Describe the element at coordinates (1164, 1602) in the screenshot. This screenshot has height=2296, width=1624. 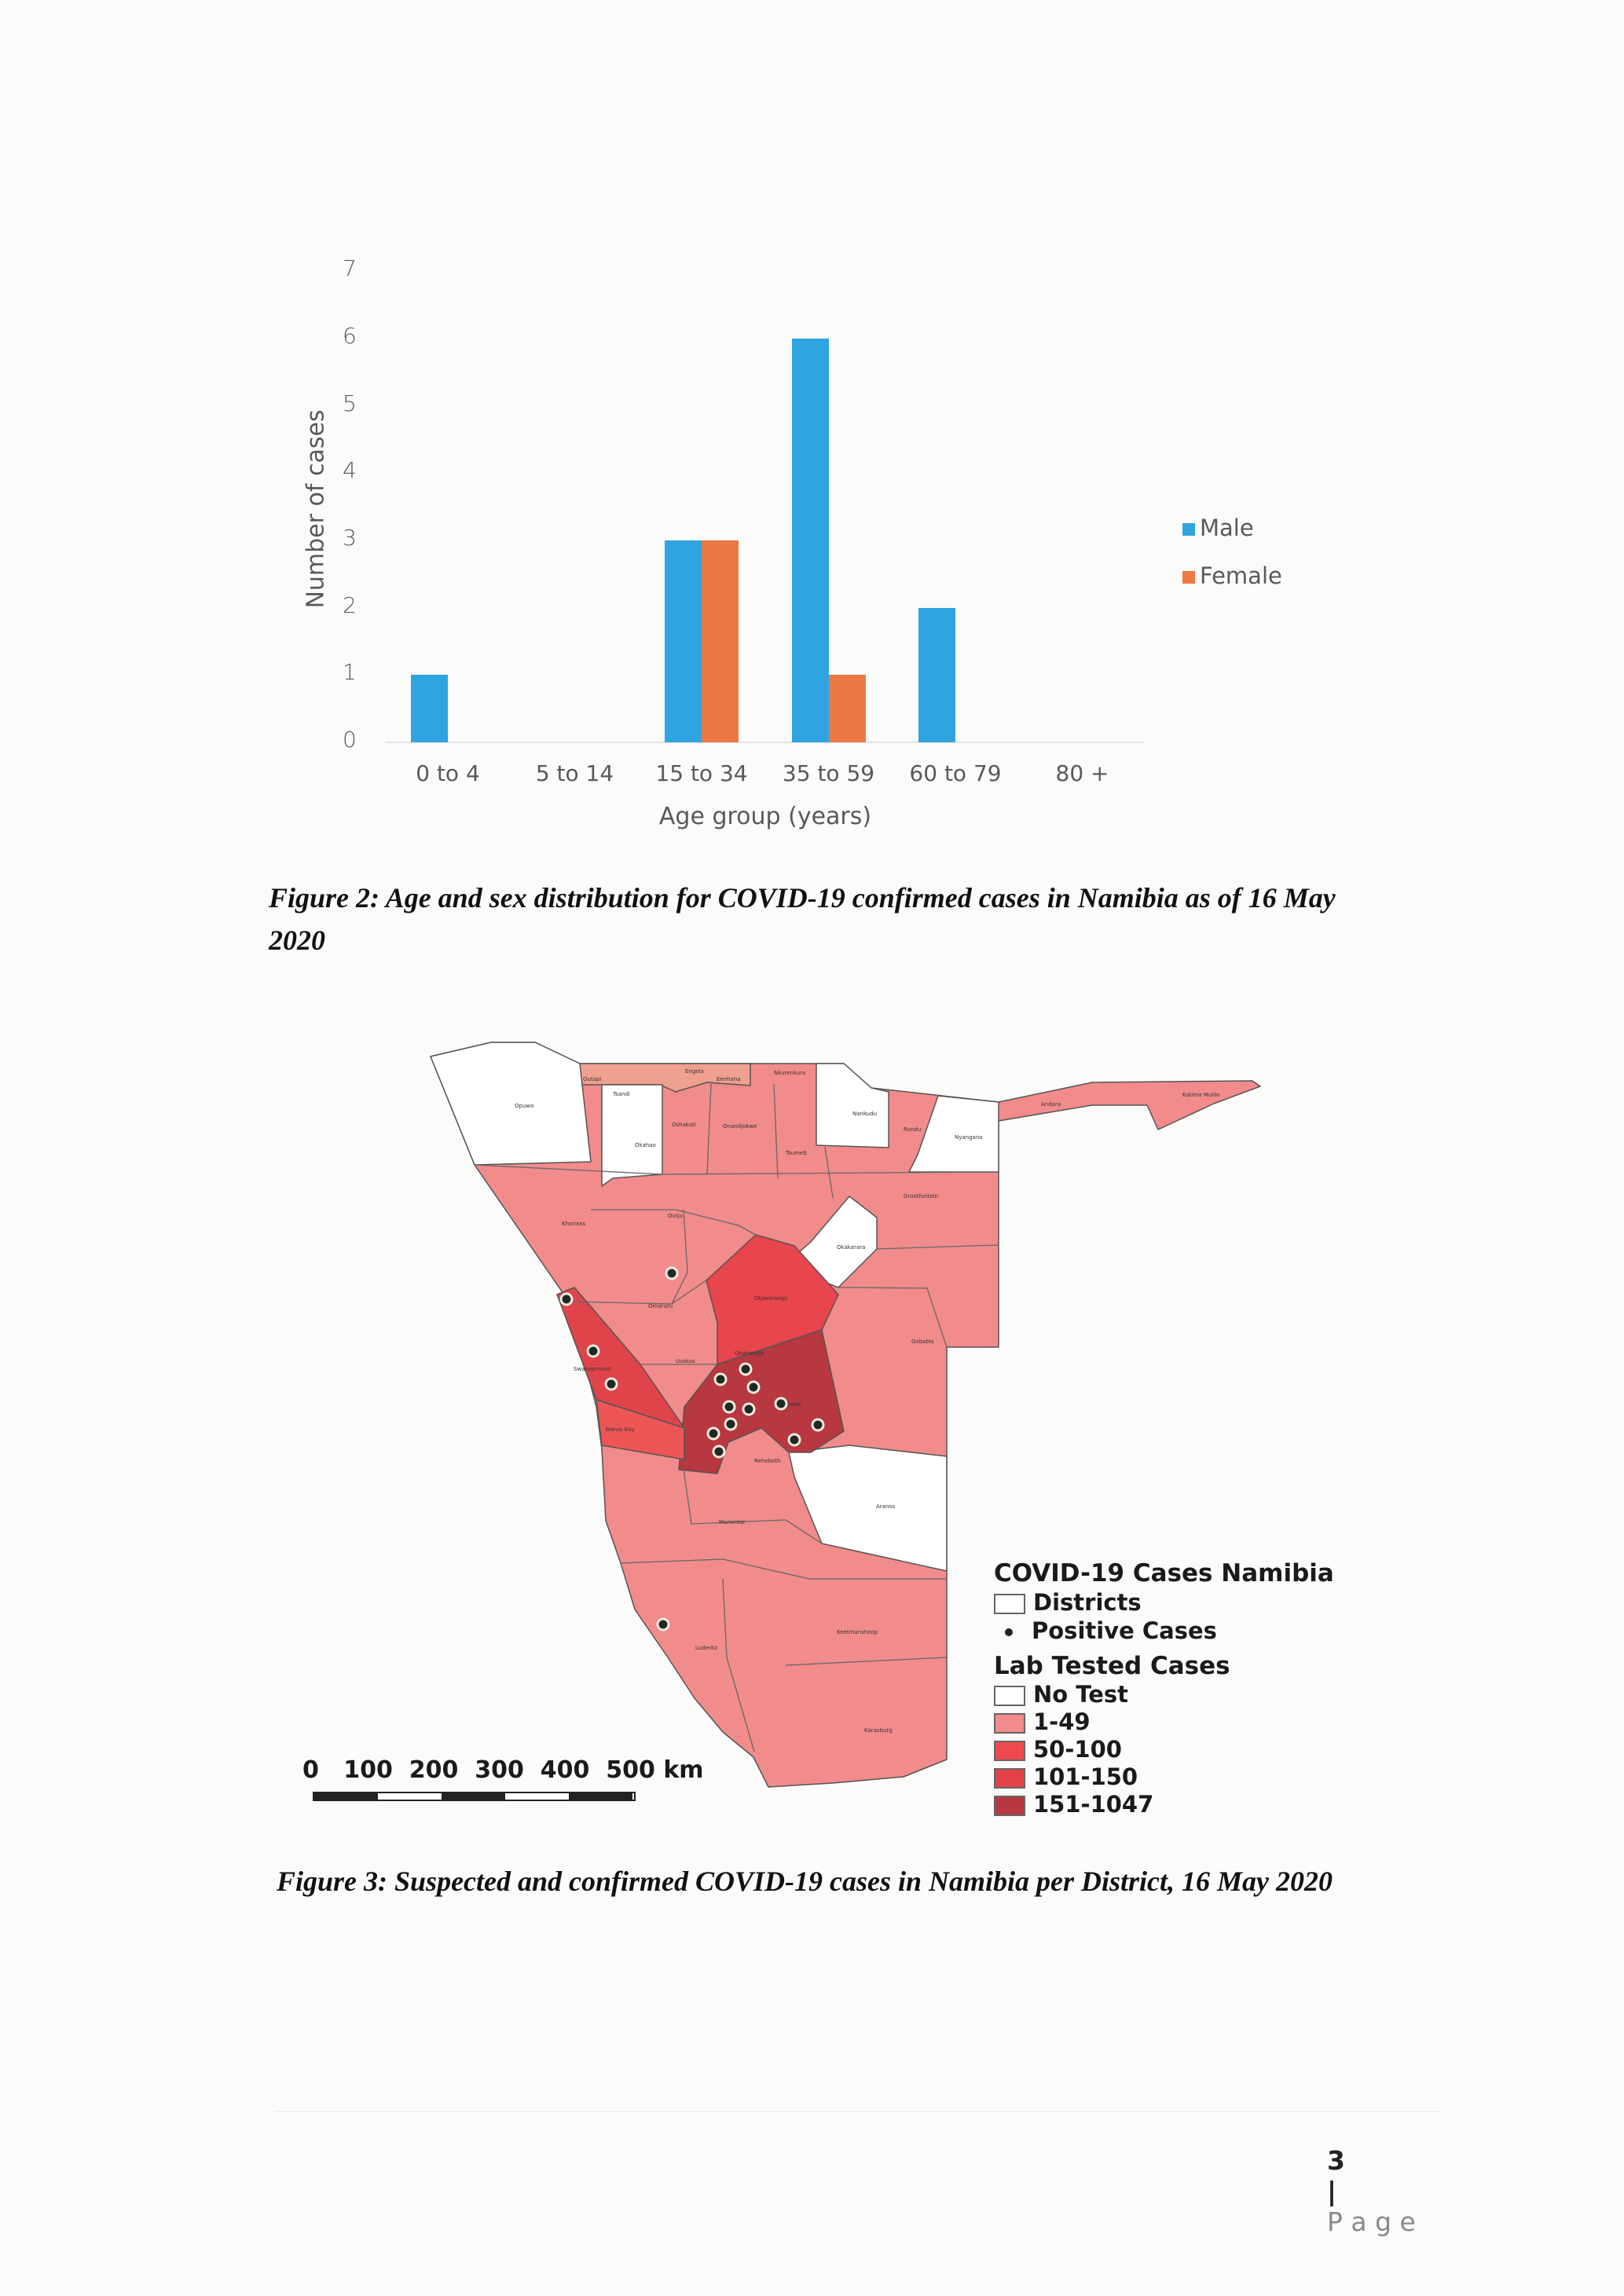
I see `legend-item-districts: Districts` at that location.